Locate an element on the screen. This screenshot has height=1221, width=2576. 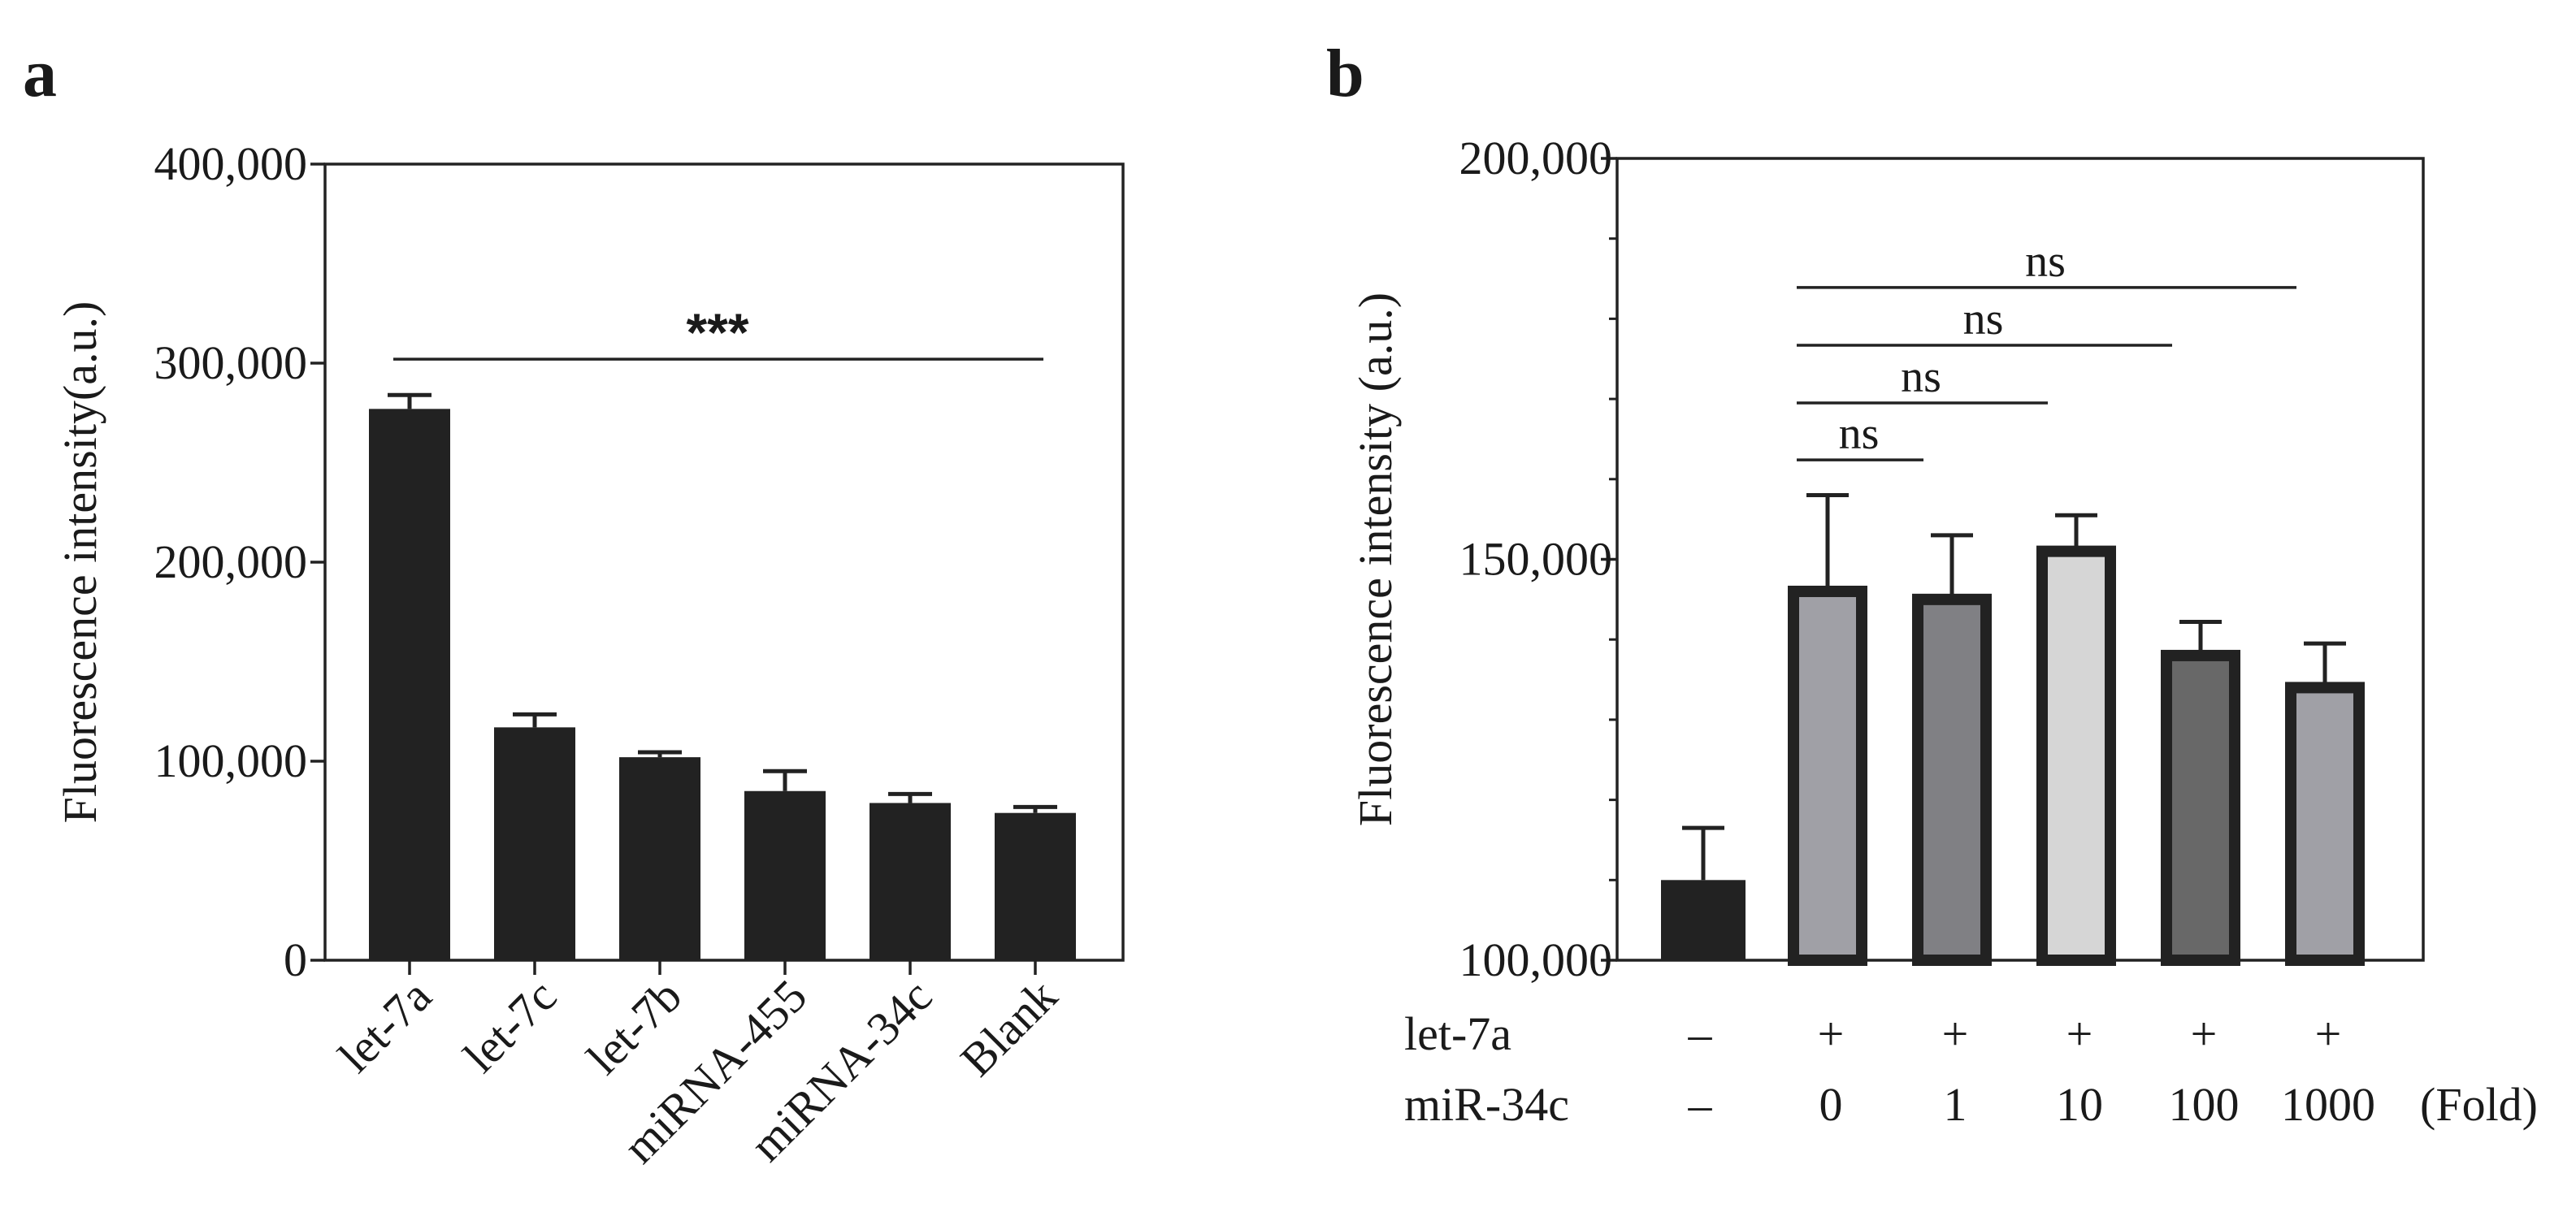
panel-b-letter: b is located at coordinates (1345, 73).